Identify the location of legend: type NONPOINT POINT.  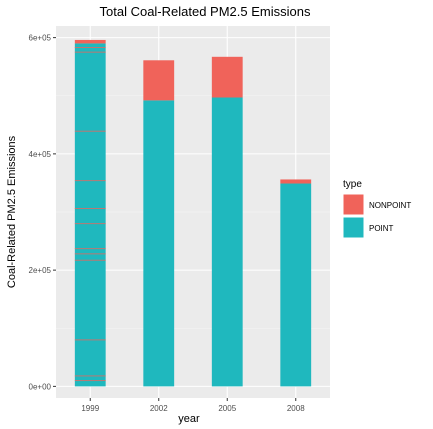
(376, 209).